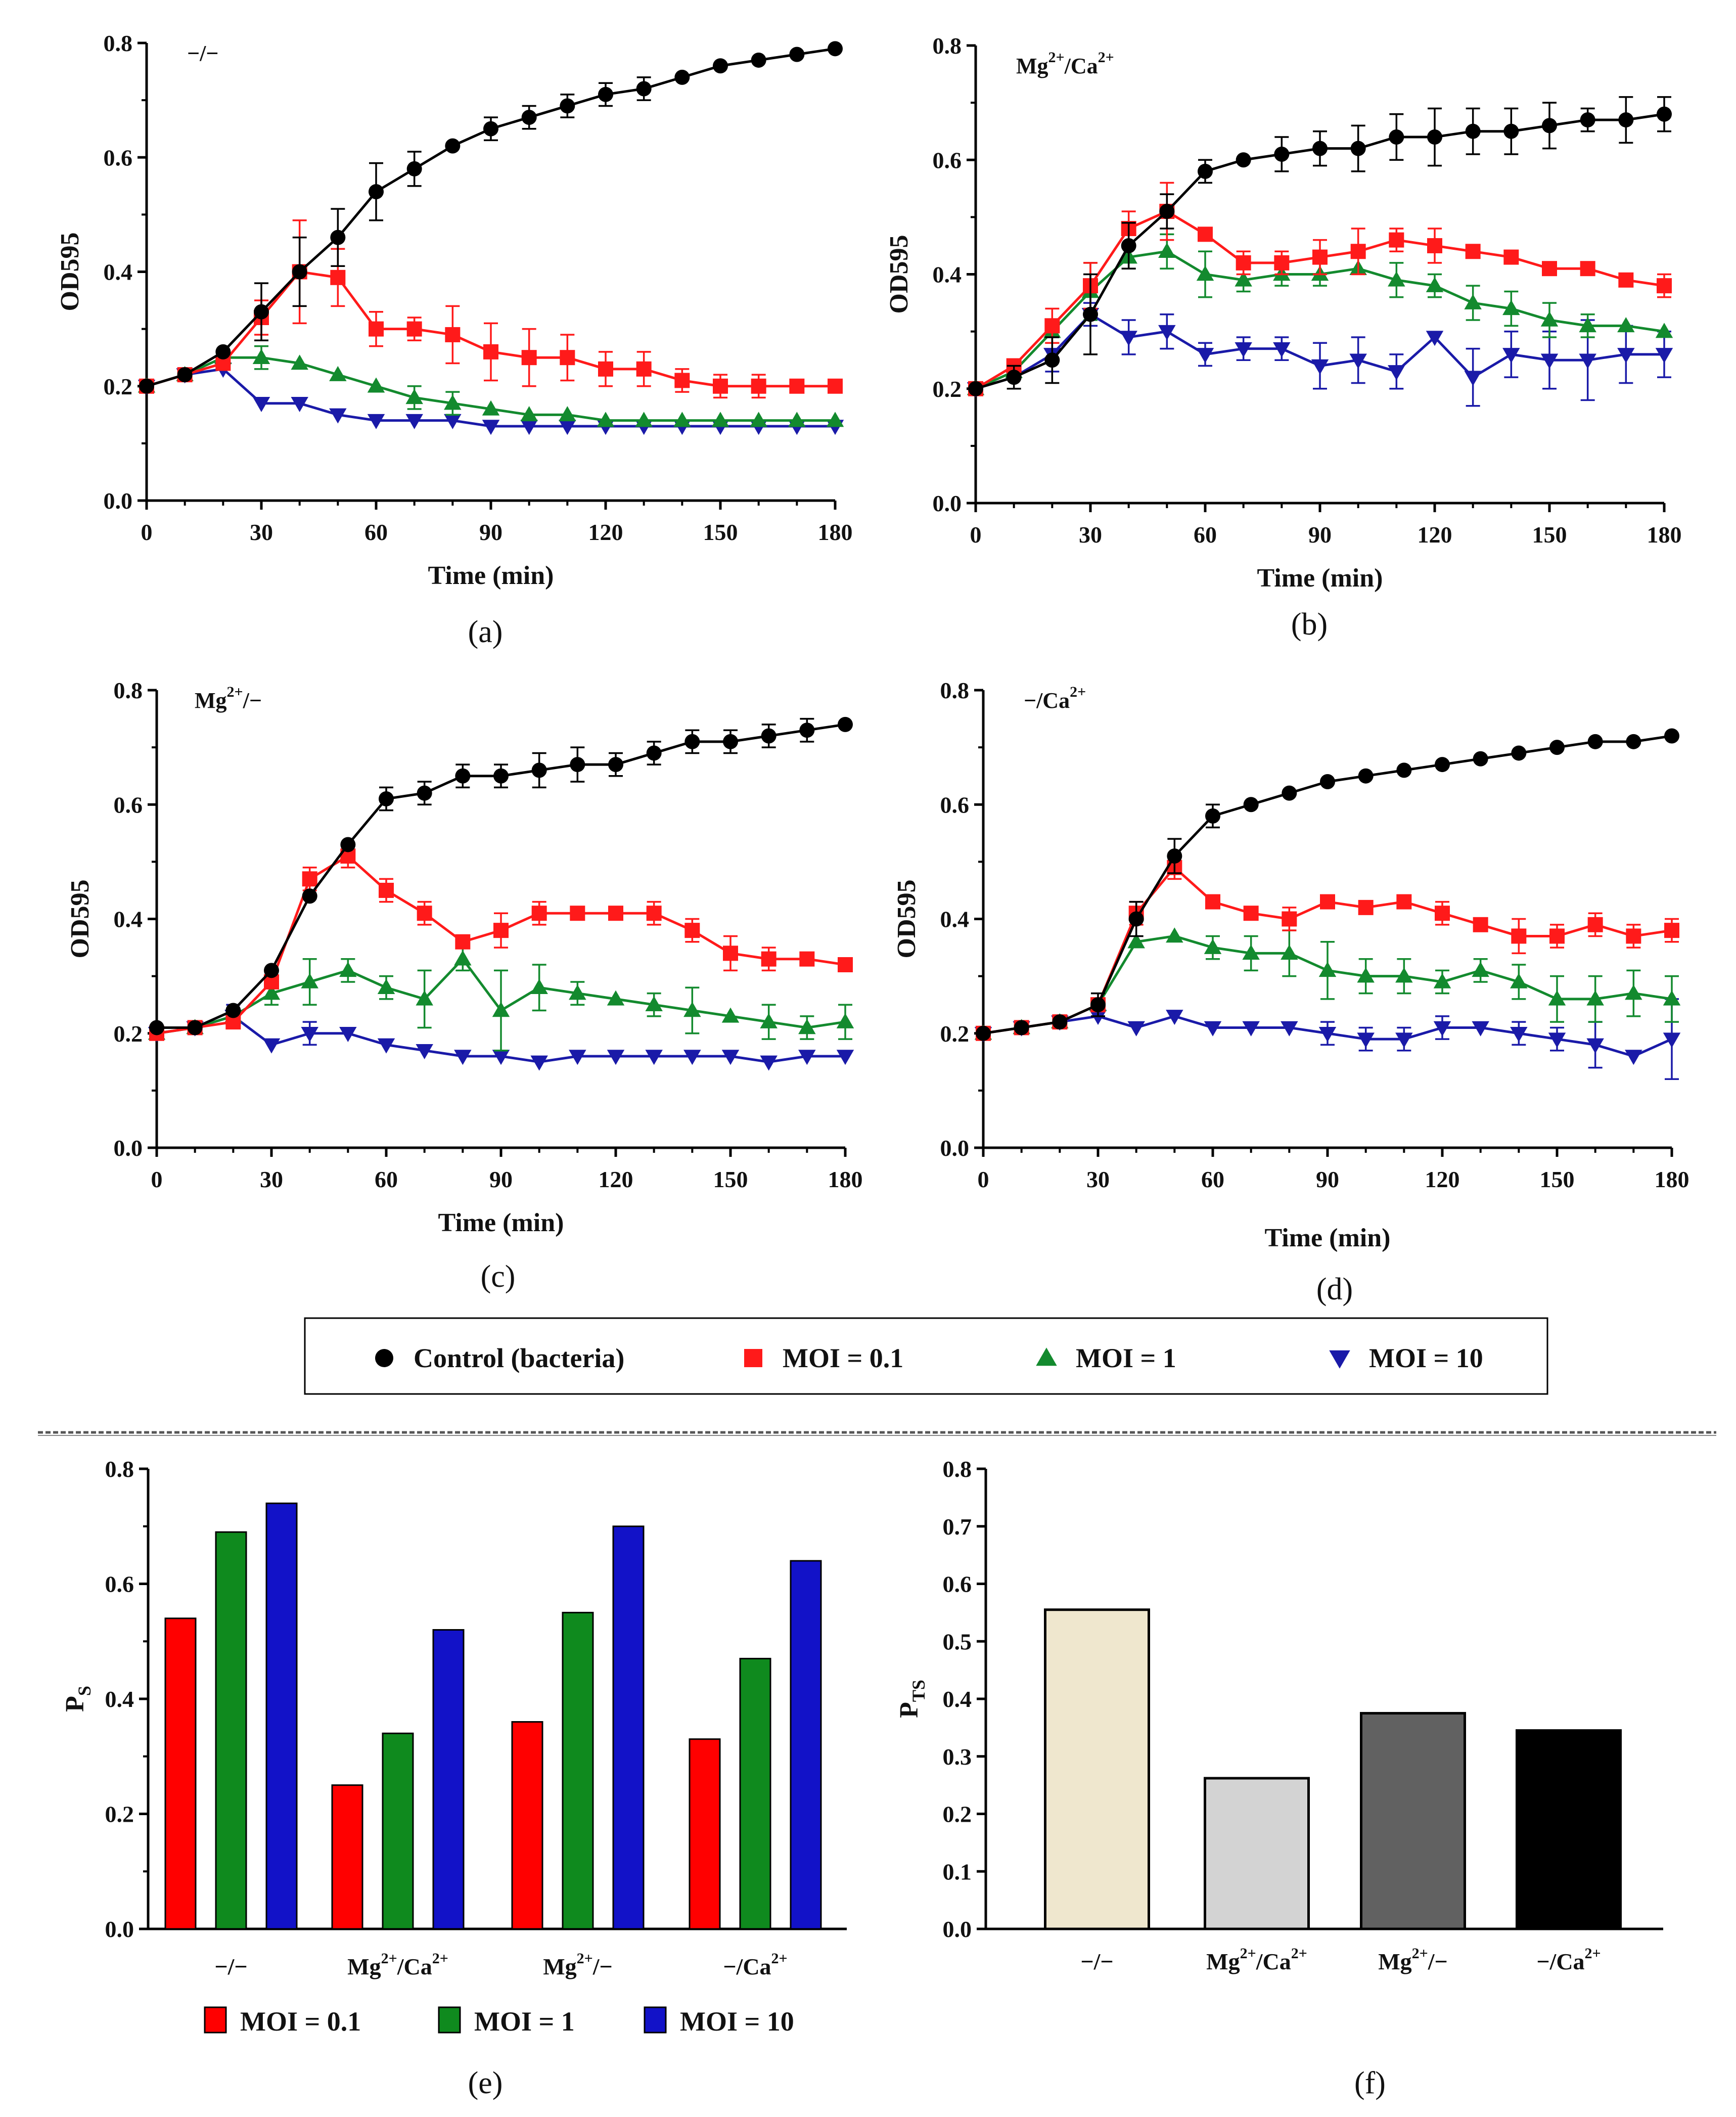 This screenshot has width=1736, height=2117. What do you see at coordinates (1334, 1289) in the screenshot?
I see `panel-label: (d)` at bounding box center [1334, 1289].